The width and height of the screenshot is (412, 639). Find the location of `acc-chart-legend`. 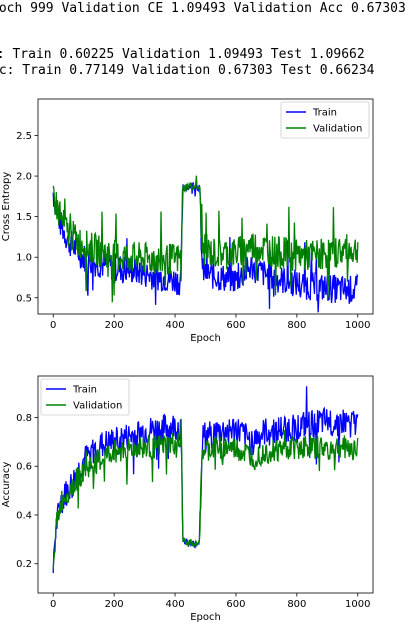

acc-chart-legend is located at coordinates (85, 397).